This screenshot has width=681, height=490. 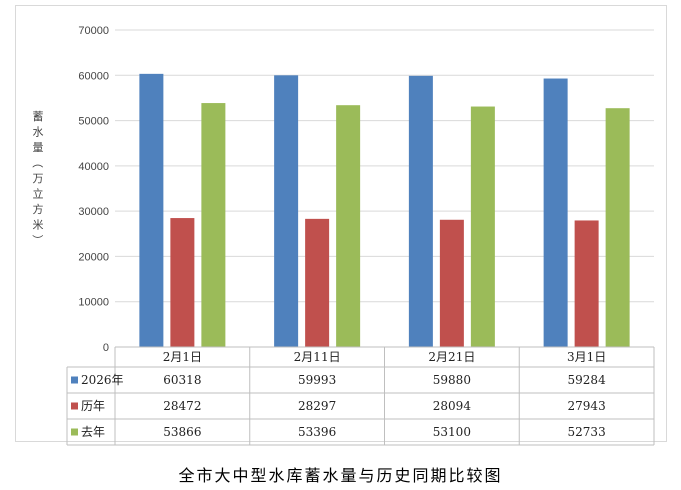 What do you see at coordinates (317, 406) in the screenshot?
I see `data-label: 28297` at bounding box center [317, 406].